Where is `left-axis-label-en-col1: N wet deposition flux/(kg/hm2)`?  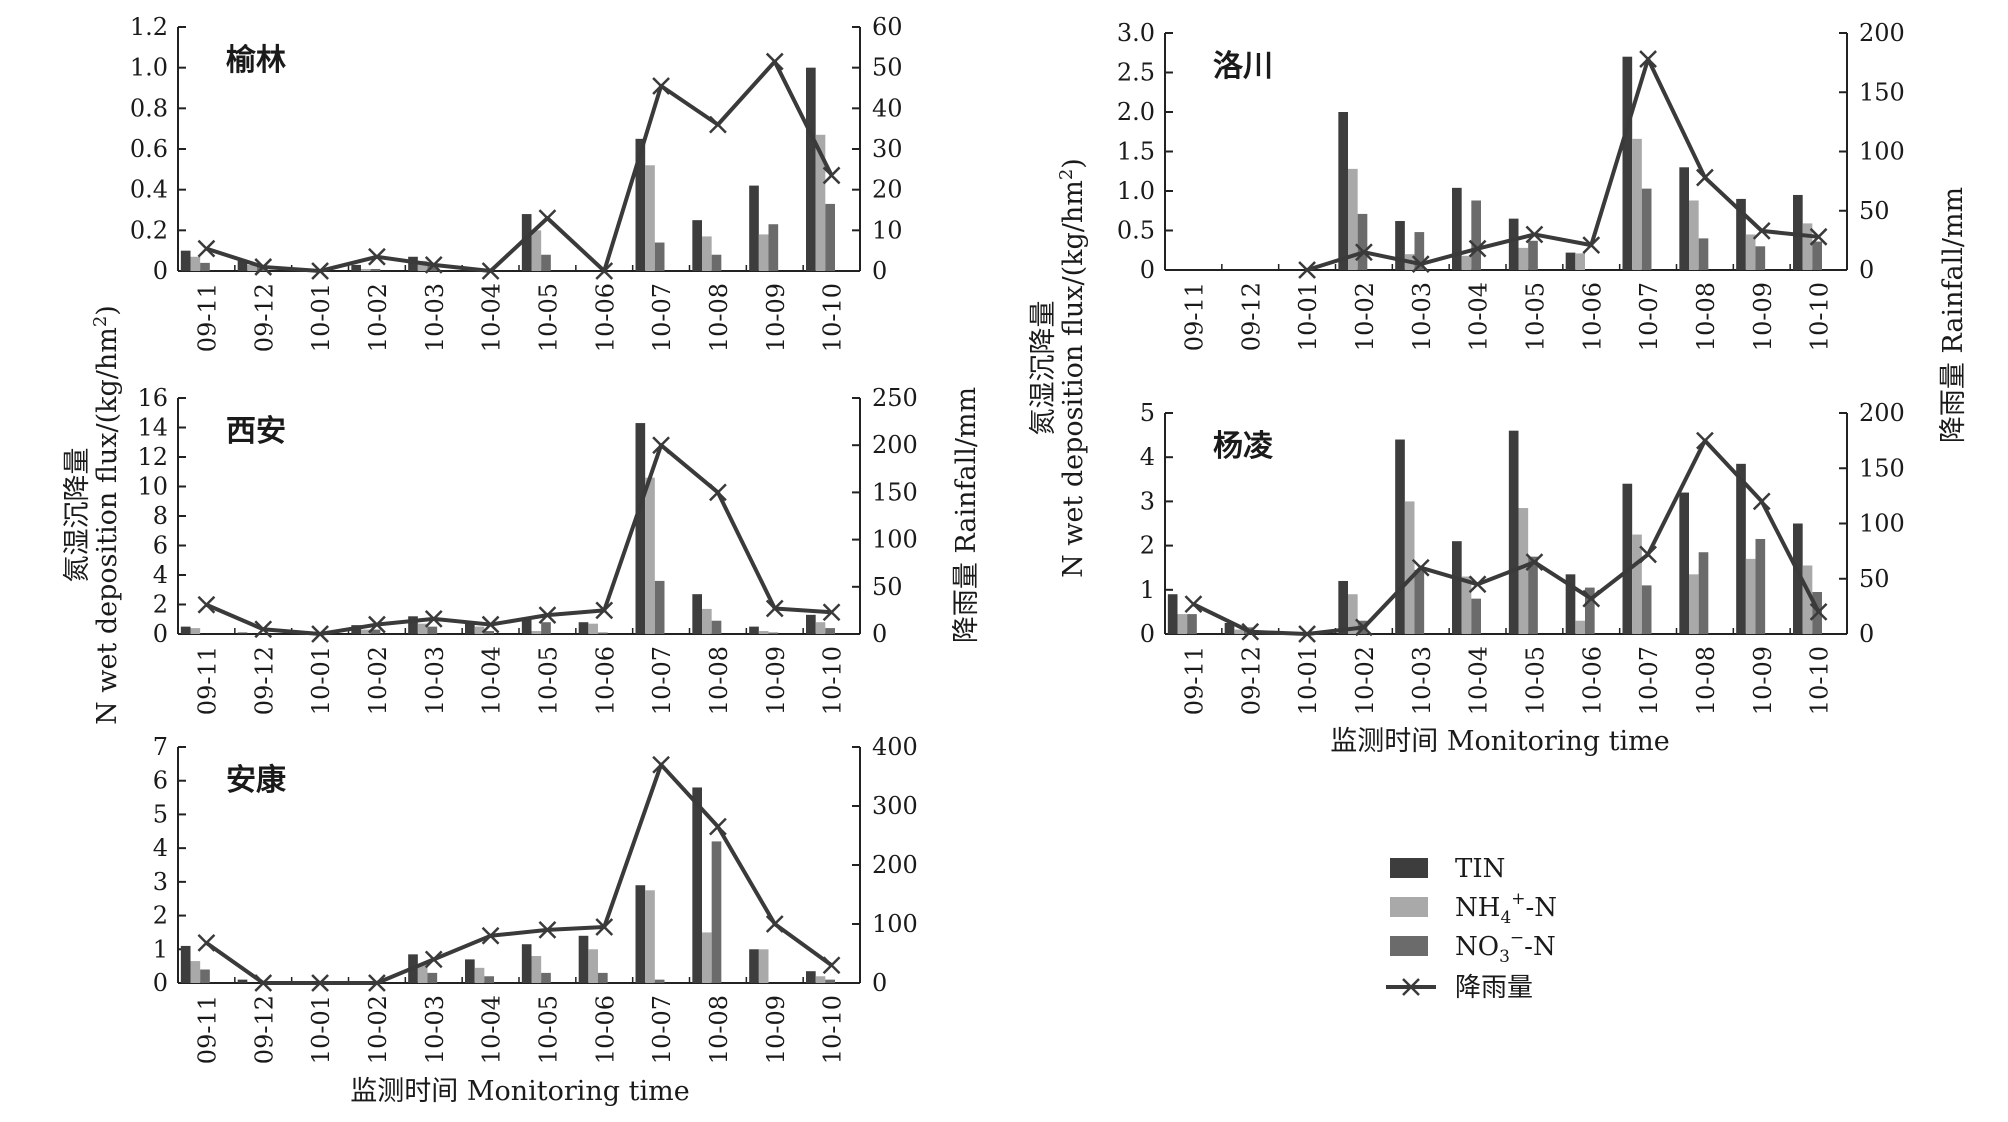 left-axis-label-en-col1: N wet deposition flux/(kg/hm2) is located at coordinates (106, 515).